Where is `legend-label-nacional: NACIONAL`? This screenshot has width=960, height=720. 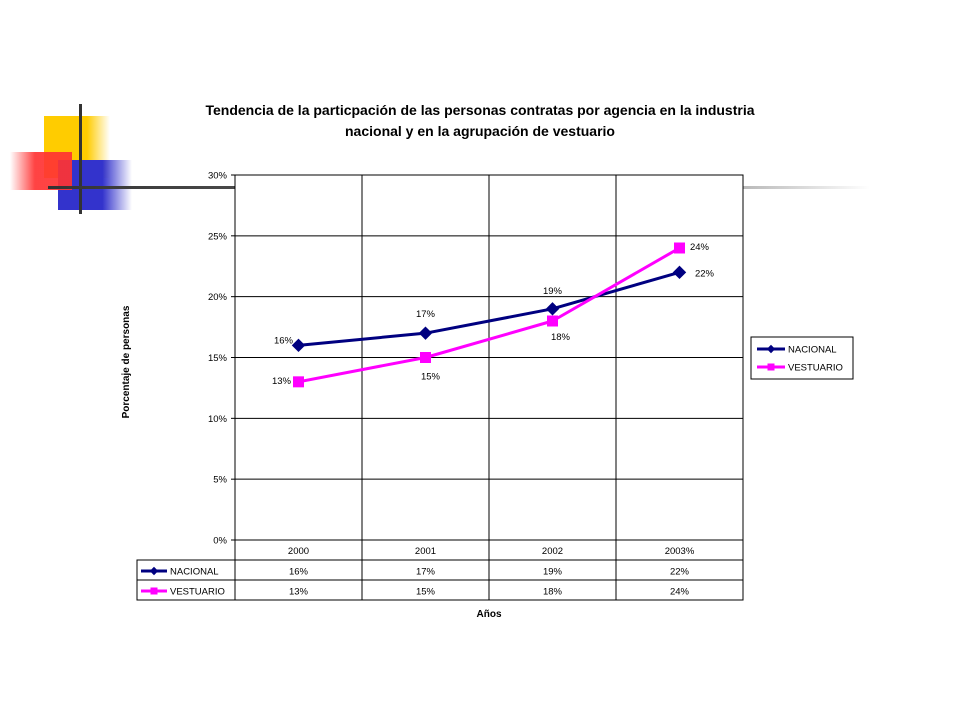 legend-label-nacional: NACIONAL is located at coordinates (812, 350).